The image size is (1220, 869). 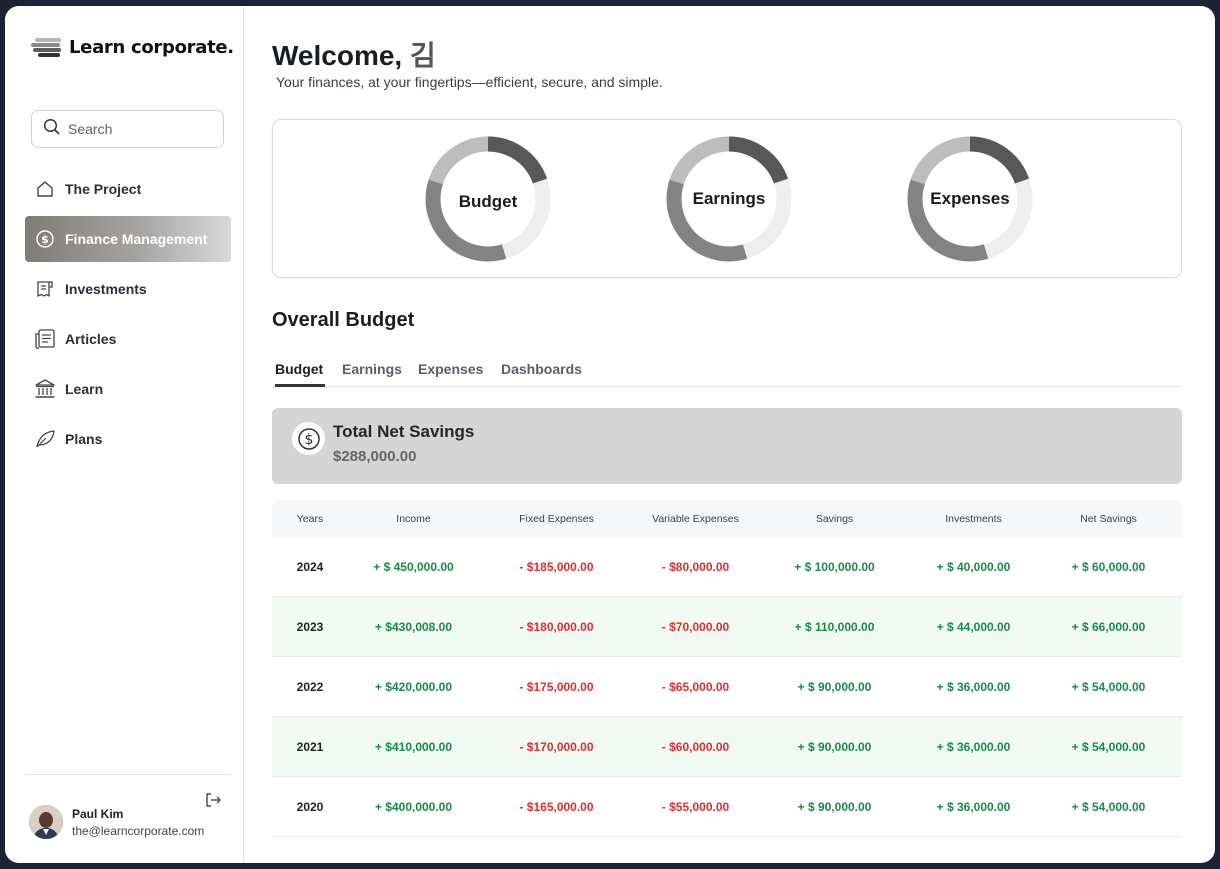 I want to click on expenses-donut: Expenses, so click(x=970, y=199).